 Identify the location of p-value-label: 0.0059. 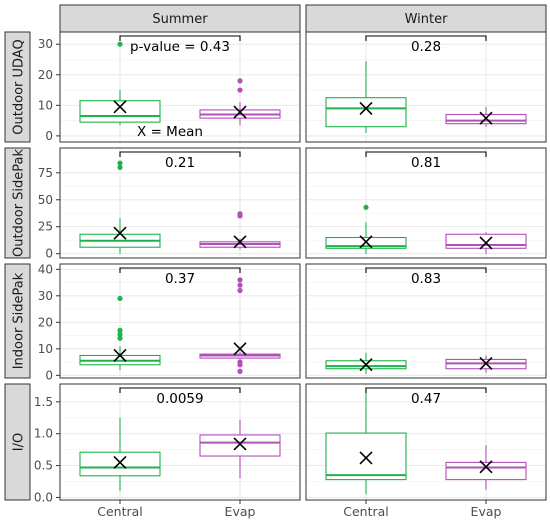
(179, 399).